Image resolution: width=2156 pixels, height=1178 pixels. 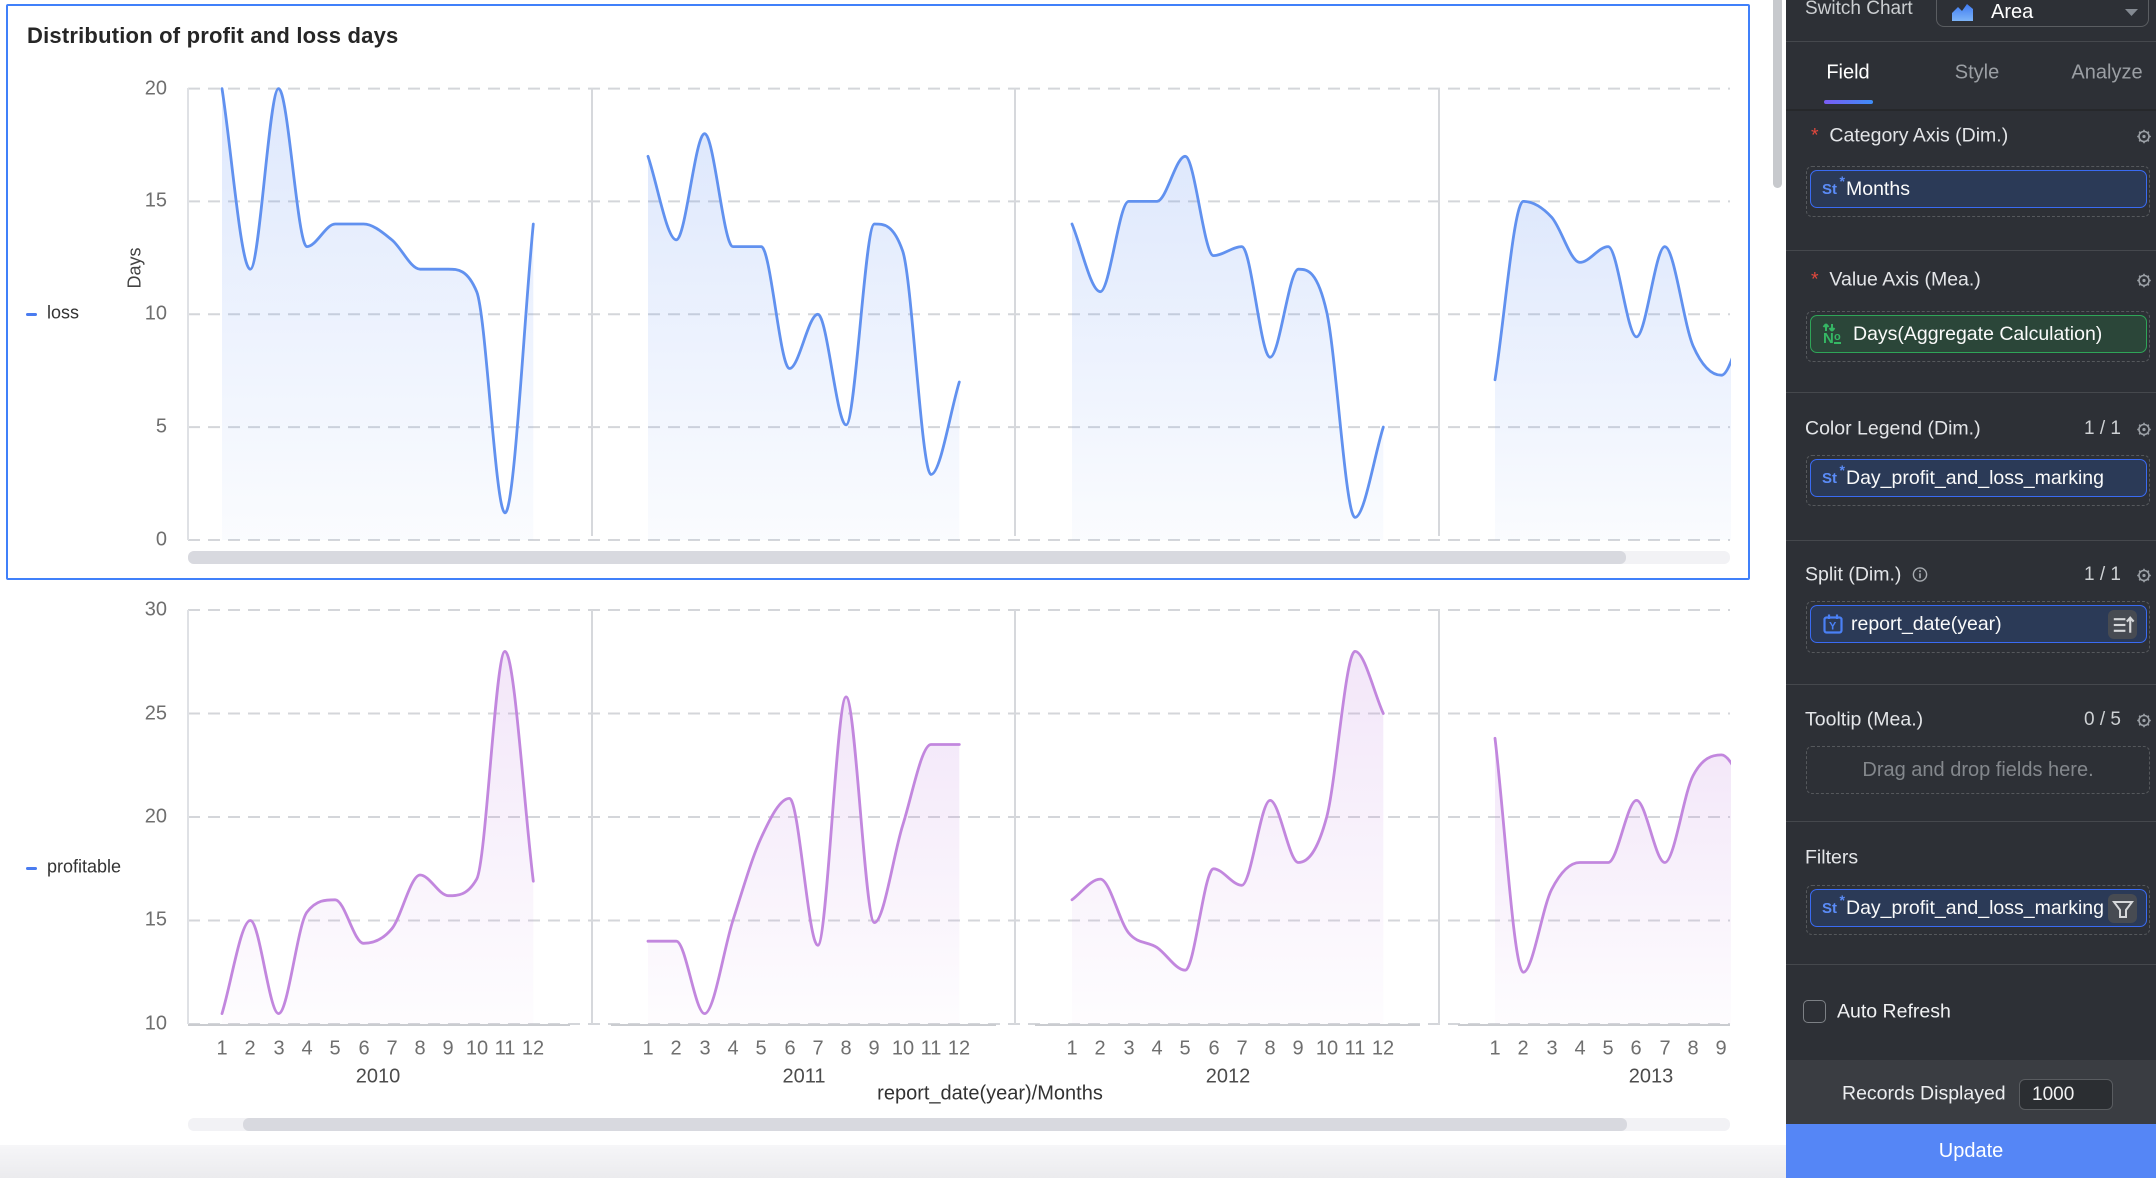 I want to click on svg-text: N, so click(x=1828, y=338).